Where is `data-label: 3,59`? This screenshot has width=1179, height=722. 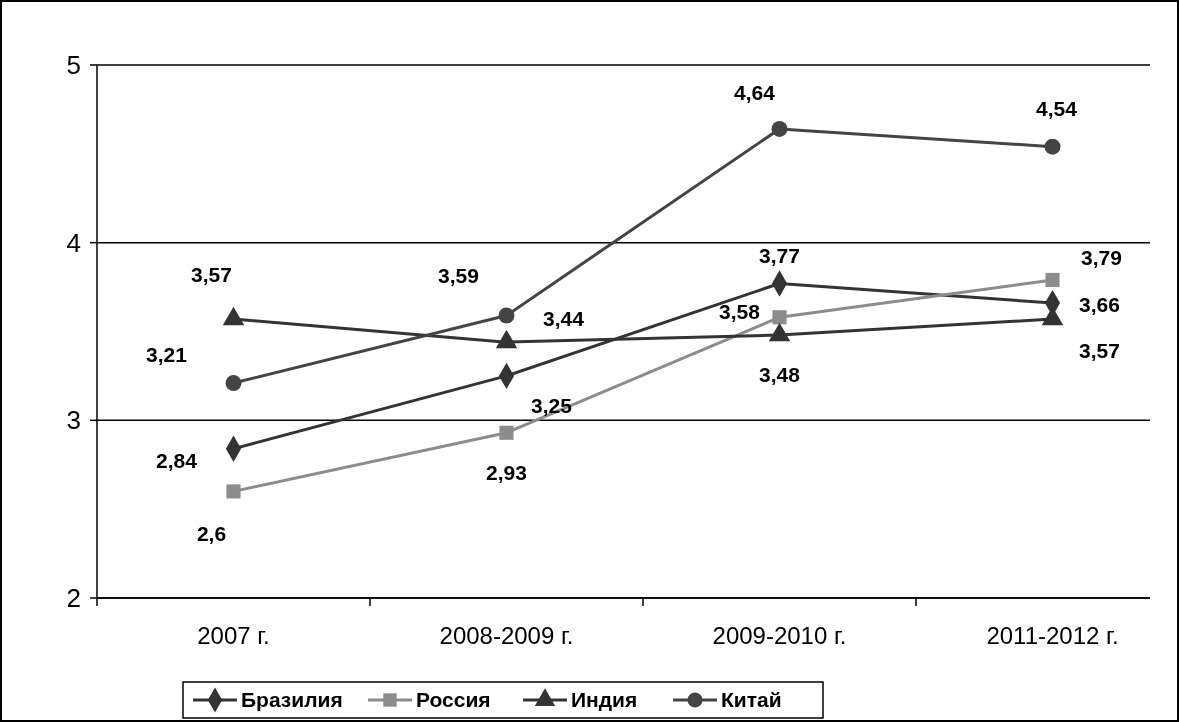
data-label: 3,59 is located at coordinates (458, 275).